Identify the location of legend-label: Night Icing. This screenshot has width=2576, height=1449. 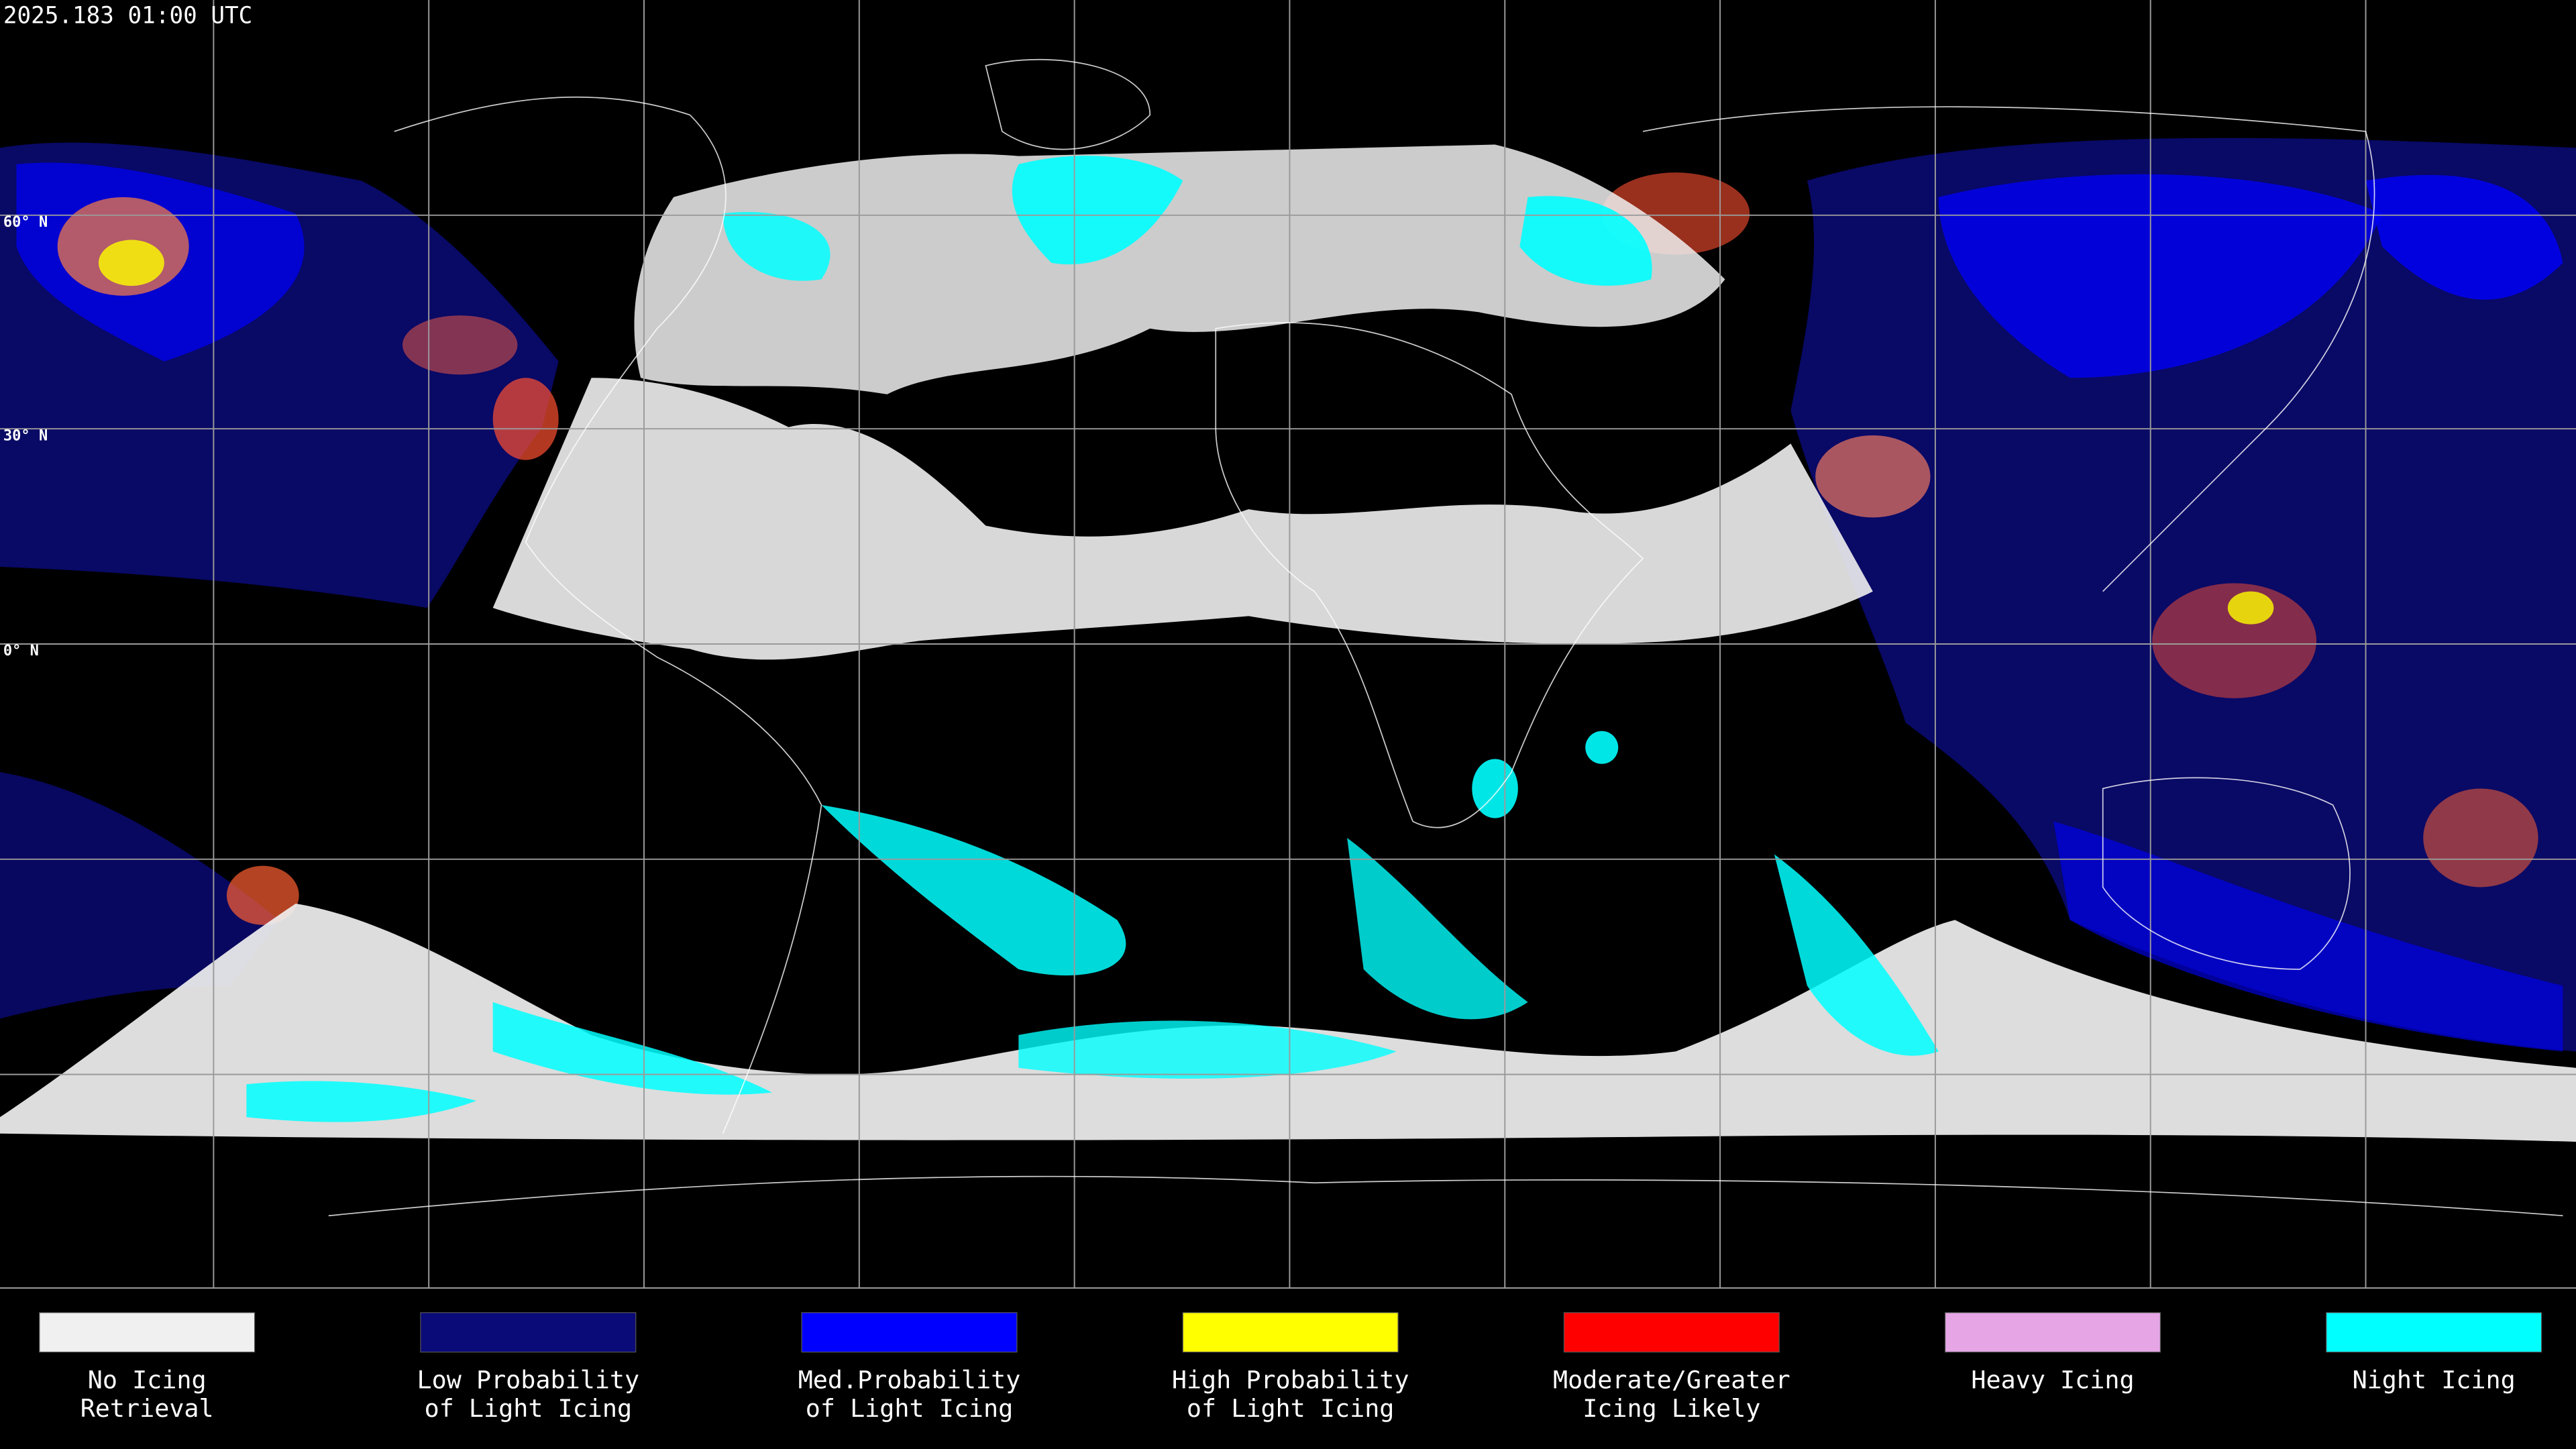
(2434, 1379).